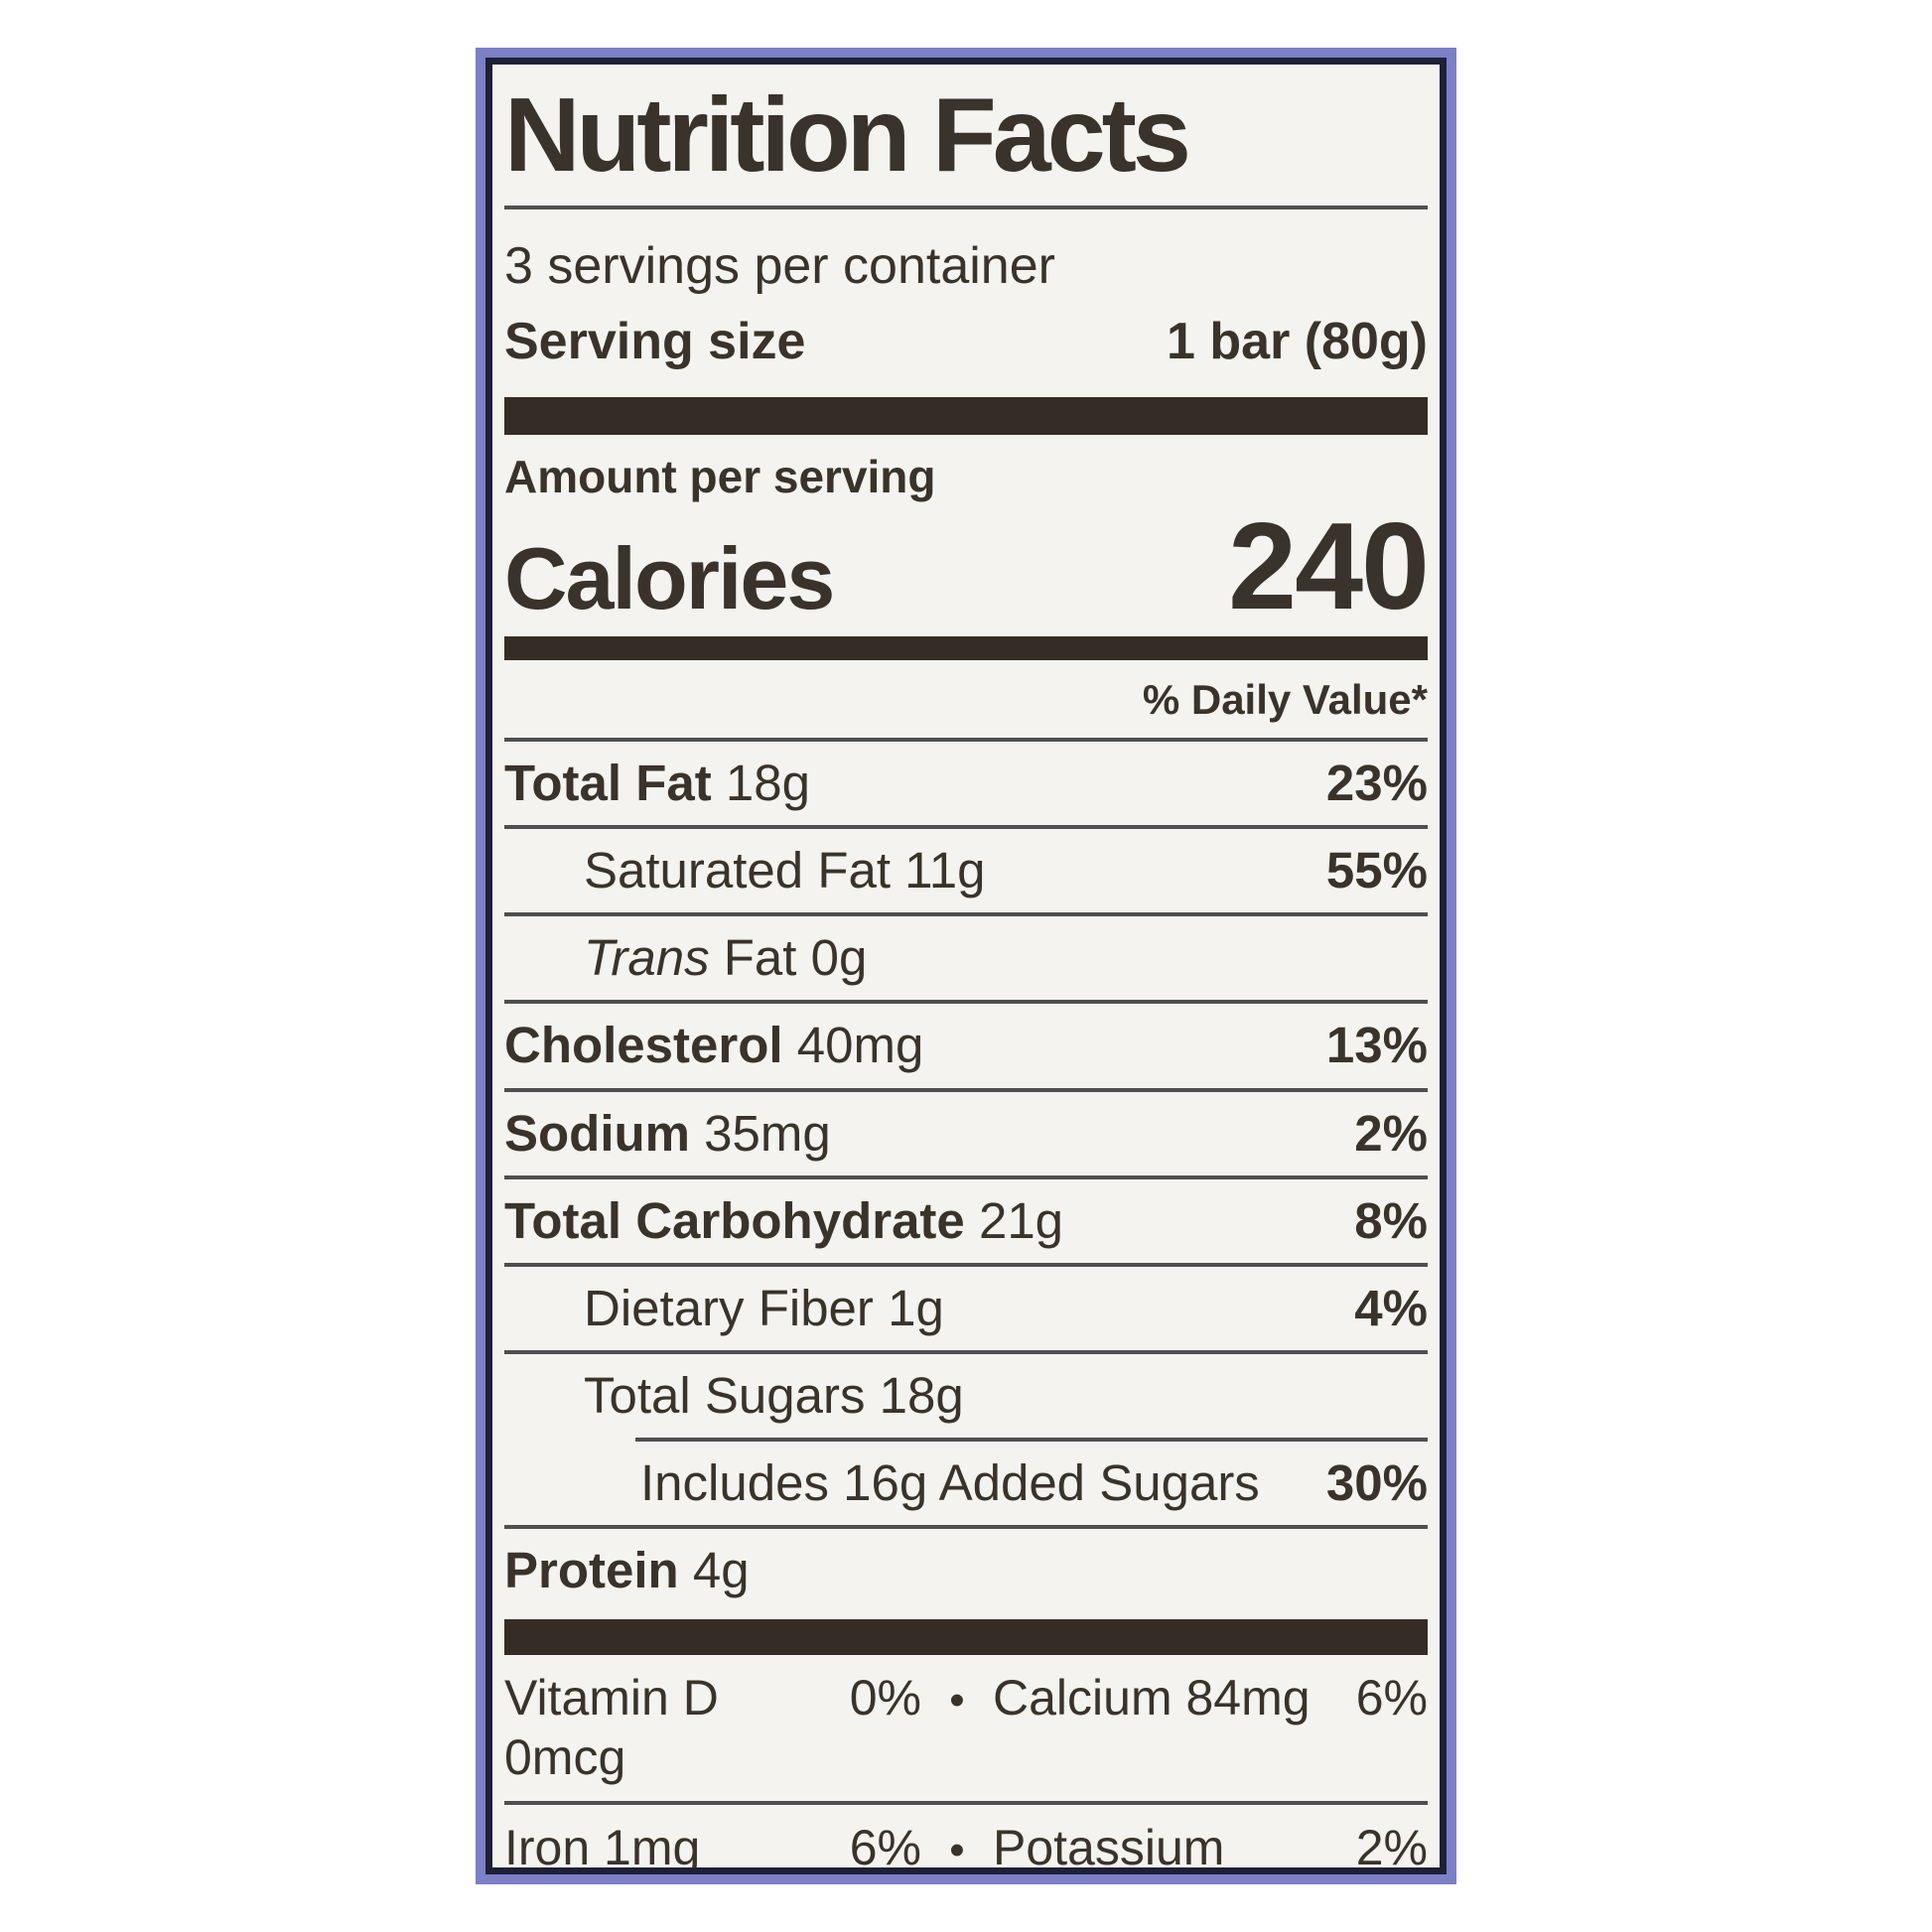  I want to click on nutrient-row: Protein 4g, so click(966, 1571).